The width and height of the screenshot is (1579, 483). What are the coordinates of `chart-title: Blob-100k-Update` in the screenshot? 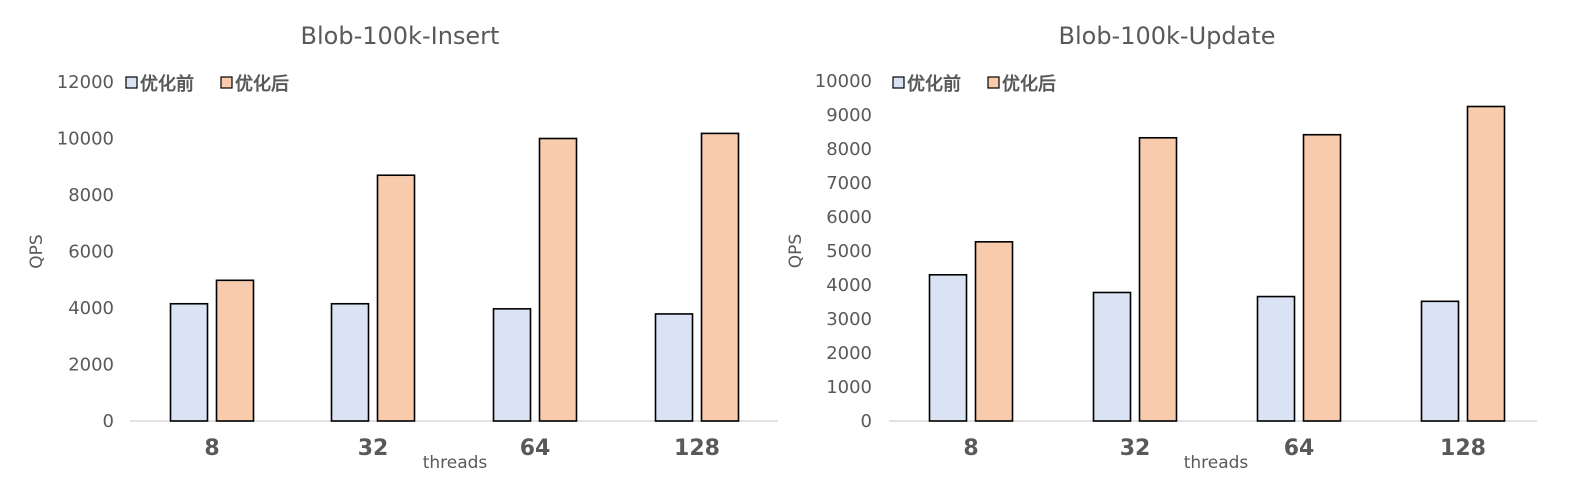 It's located at (1167, 36).